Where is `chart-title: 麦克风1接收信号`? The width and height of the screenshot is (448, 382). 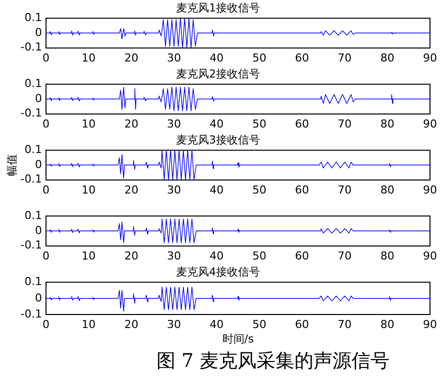
chart-title: 麦克风1接收信号 is located at coordinates (218, 7).